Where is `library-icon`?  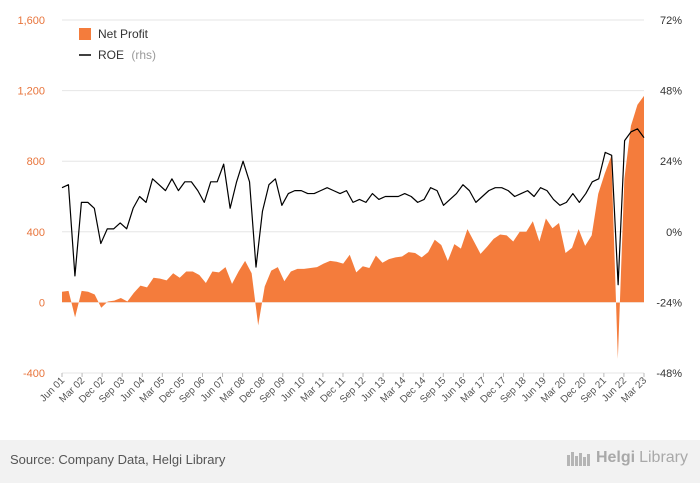 library-icon is located at coordinates (578, 459).